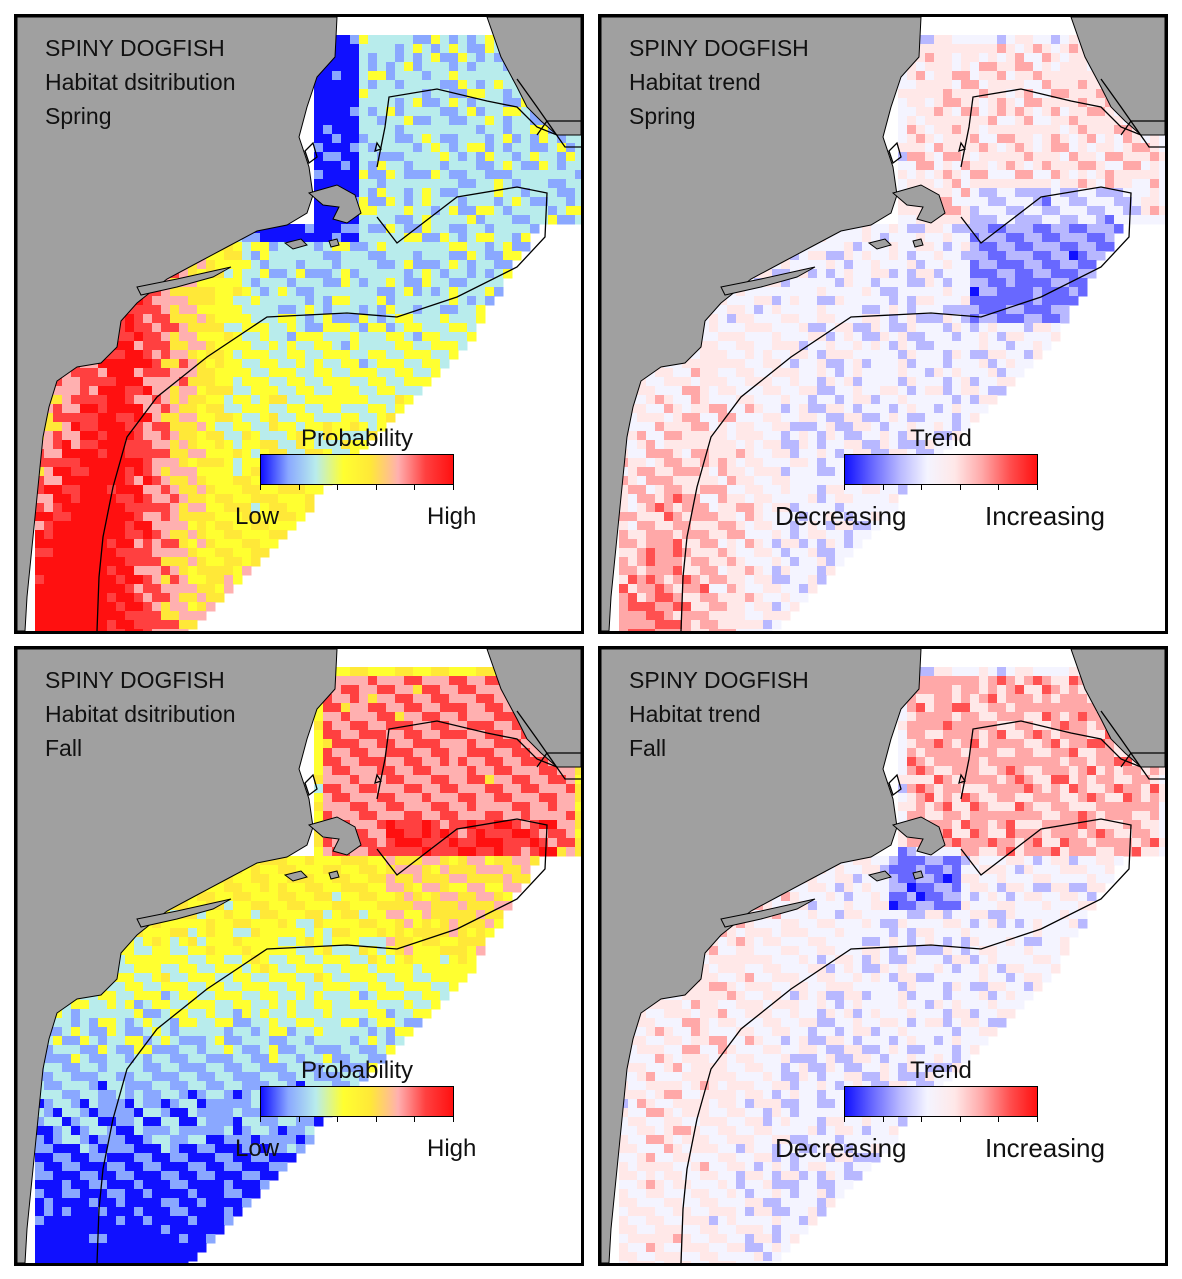 Image resolution: width=1182 pixels, height=1279 pixels. Describe the element at coordinates (841, 1148) in the screenshot. I see `legend-low-label: Decreasing` at that location.